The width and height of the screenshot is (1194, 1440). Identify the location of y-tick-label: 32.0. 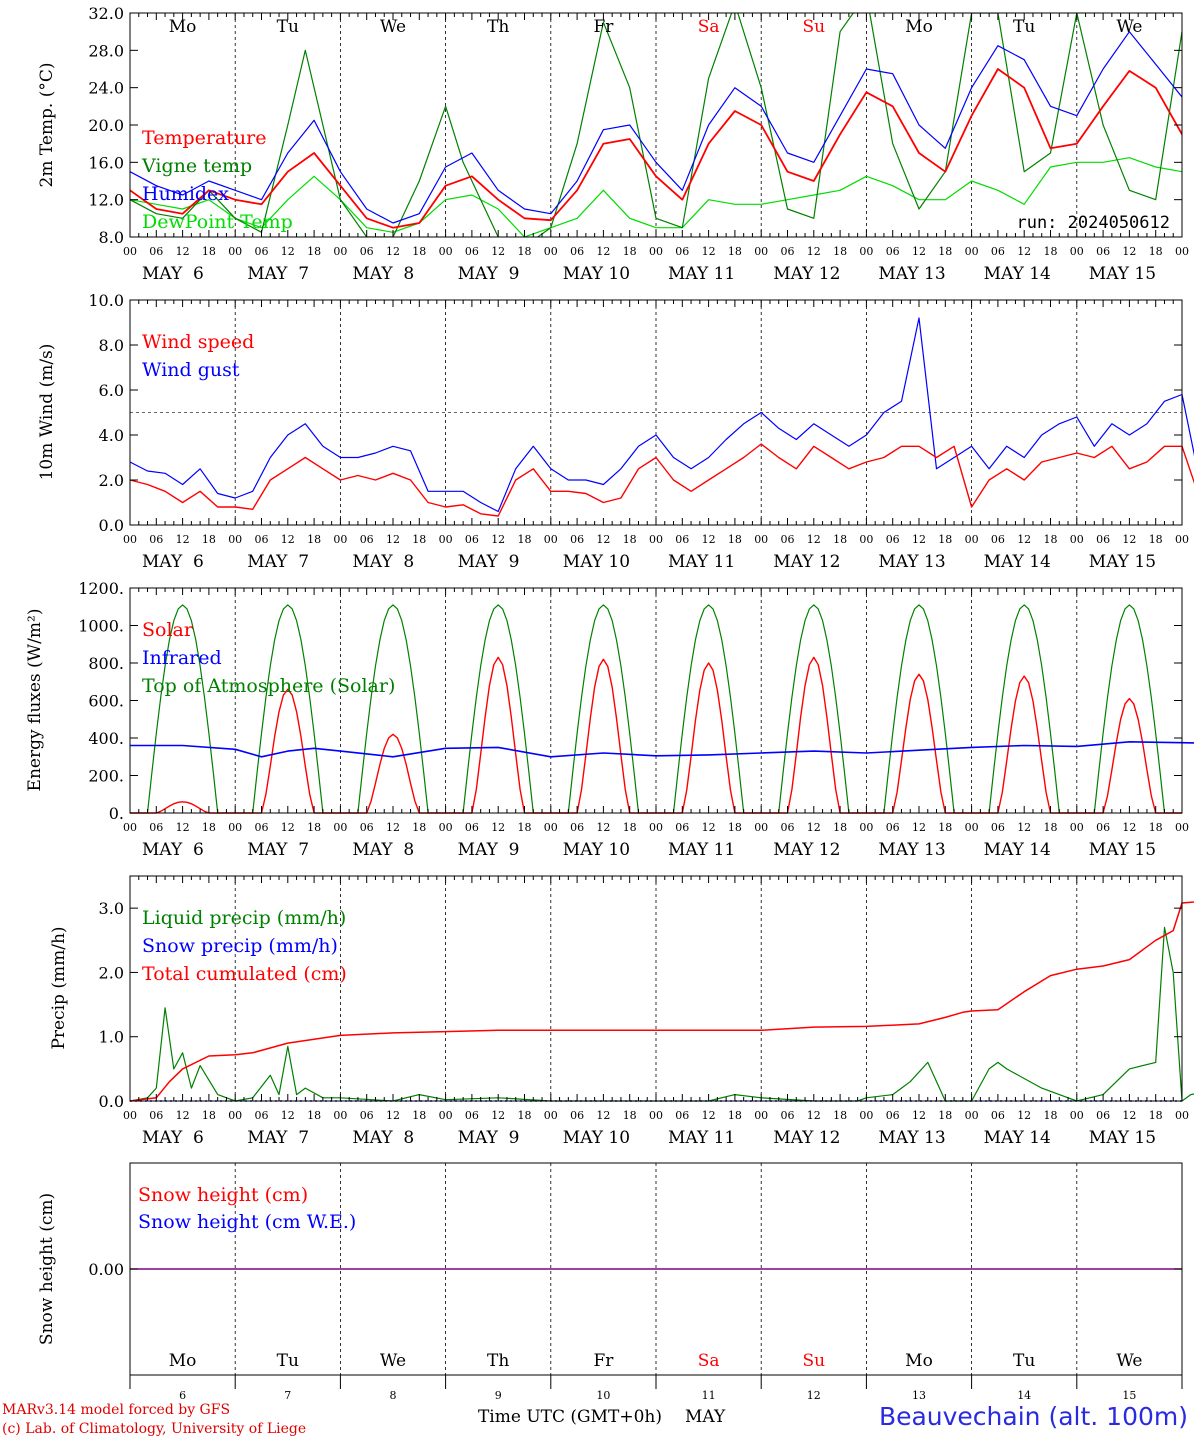
(106, 13).